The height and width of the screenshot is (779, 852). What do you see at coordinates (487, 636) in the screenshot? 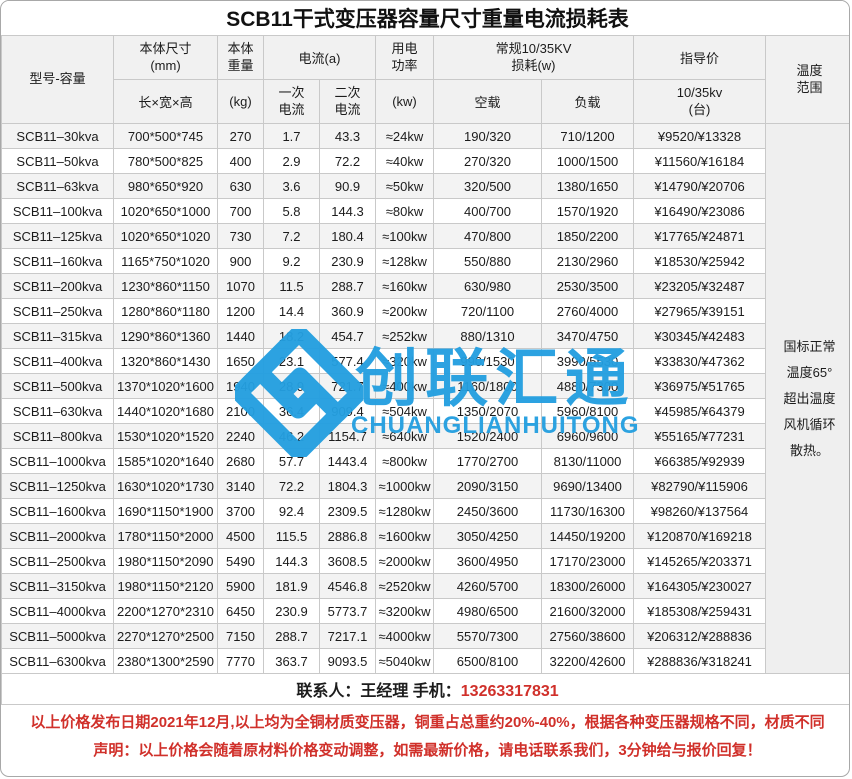
I see `noload-loss-cell: 5570/7300` at bounding box center [487, 636].